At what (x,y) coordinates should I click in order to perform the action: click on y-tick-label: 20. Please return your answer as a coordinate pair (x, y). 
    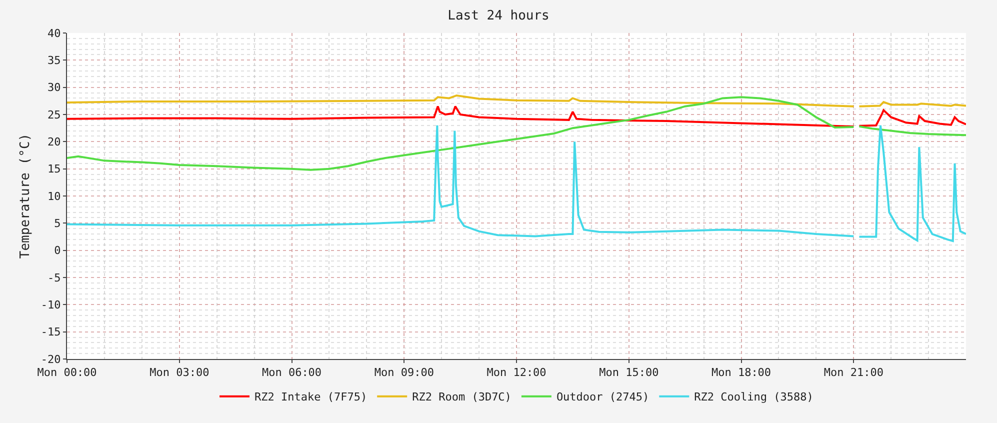
    Looking at the image, I should click on (54, 142).